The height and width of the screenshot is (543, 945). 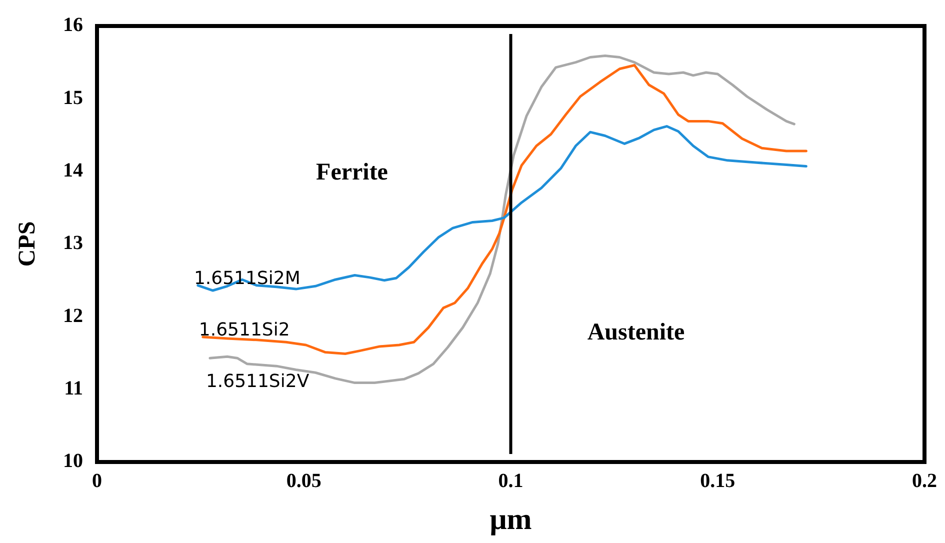 What do you see at coordinates (73, 97) in the screenshot?
I see `y-tick-label: 15` at bounding box center [73, 97].